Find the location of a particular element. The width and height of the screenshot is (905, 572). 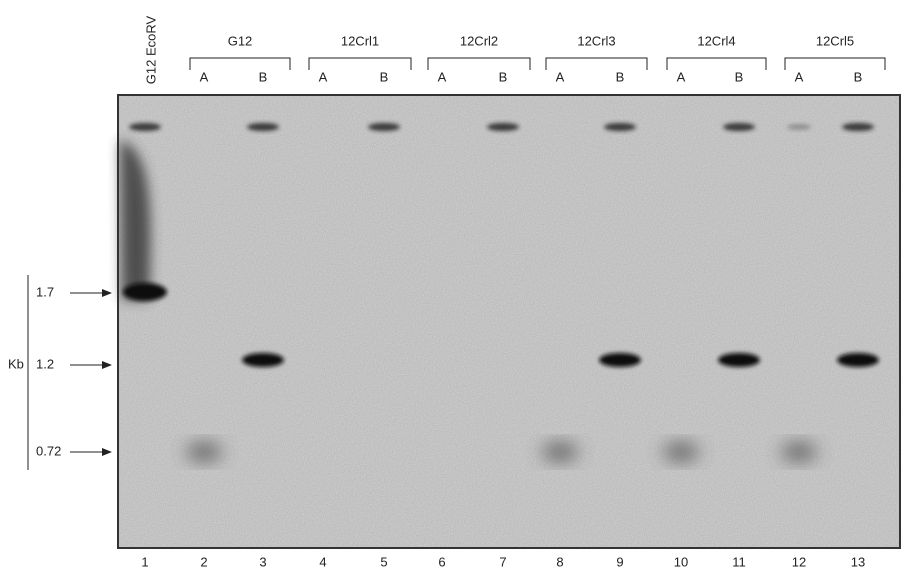

lane-number: 3 is located at coordinates (262, 561).